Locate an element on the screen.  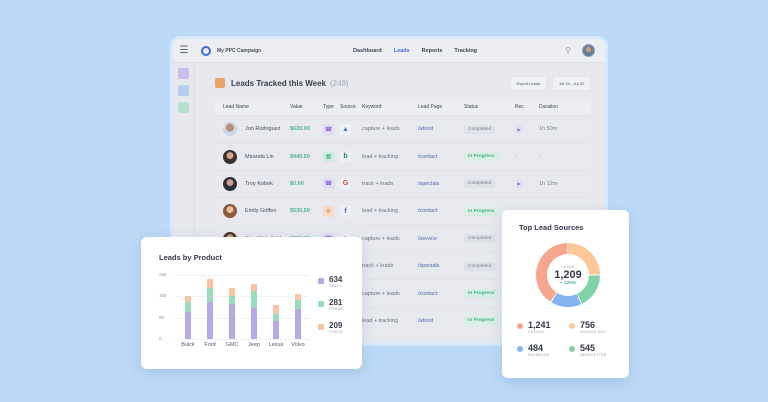
brand: My PPC Campaign is located at coordinates (231, 50).